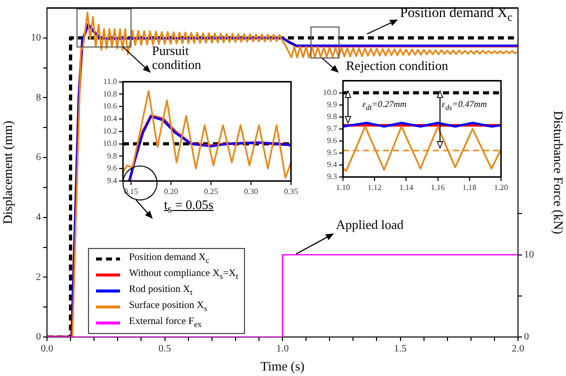  What do you see at coordinates (189, 206) in the screenshot?
I see `annotation: t$_{s}$ = 0.05s` at bounding box center [189, 206].